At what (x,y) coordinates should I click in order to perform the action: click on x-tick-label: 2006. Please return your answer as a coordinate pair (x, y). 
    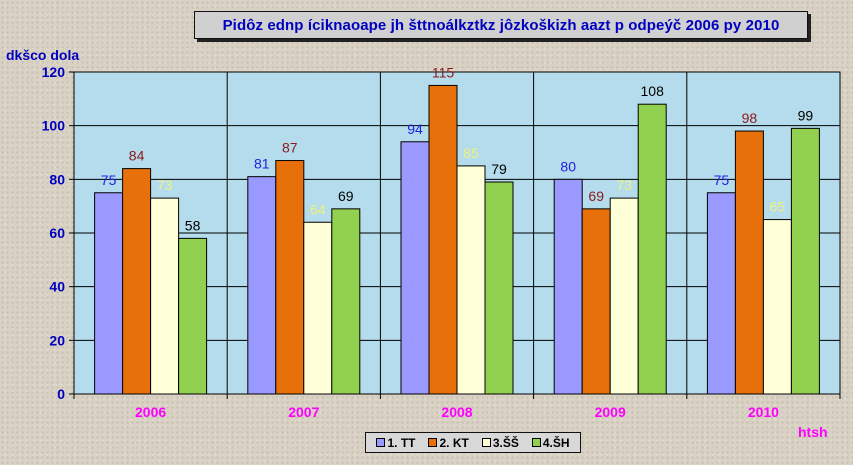
    Looking at the image, I should click on (150, 412).